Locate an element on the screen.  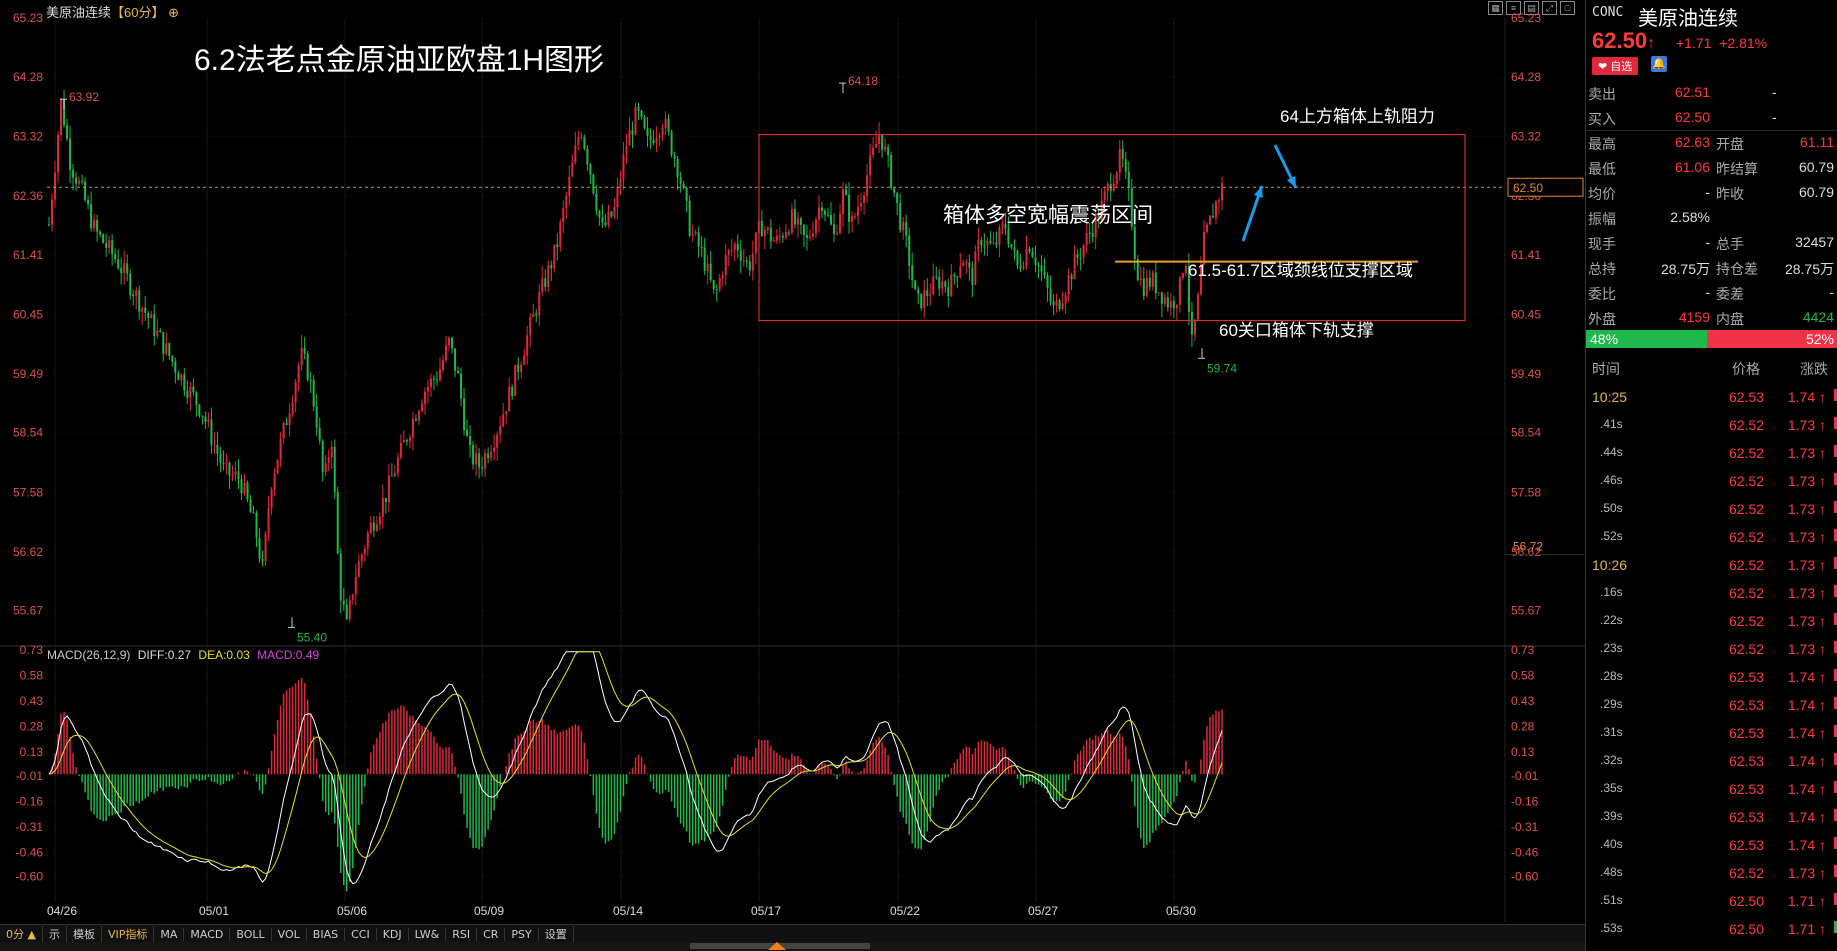
quote-row: 委比 - 委差 - is located at coordinates (1711, 292).